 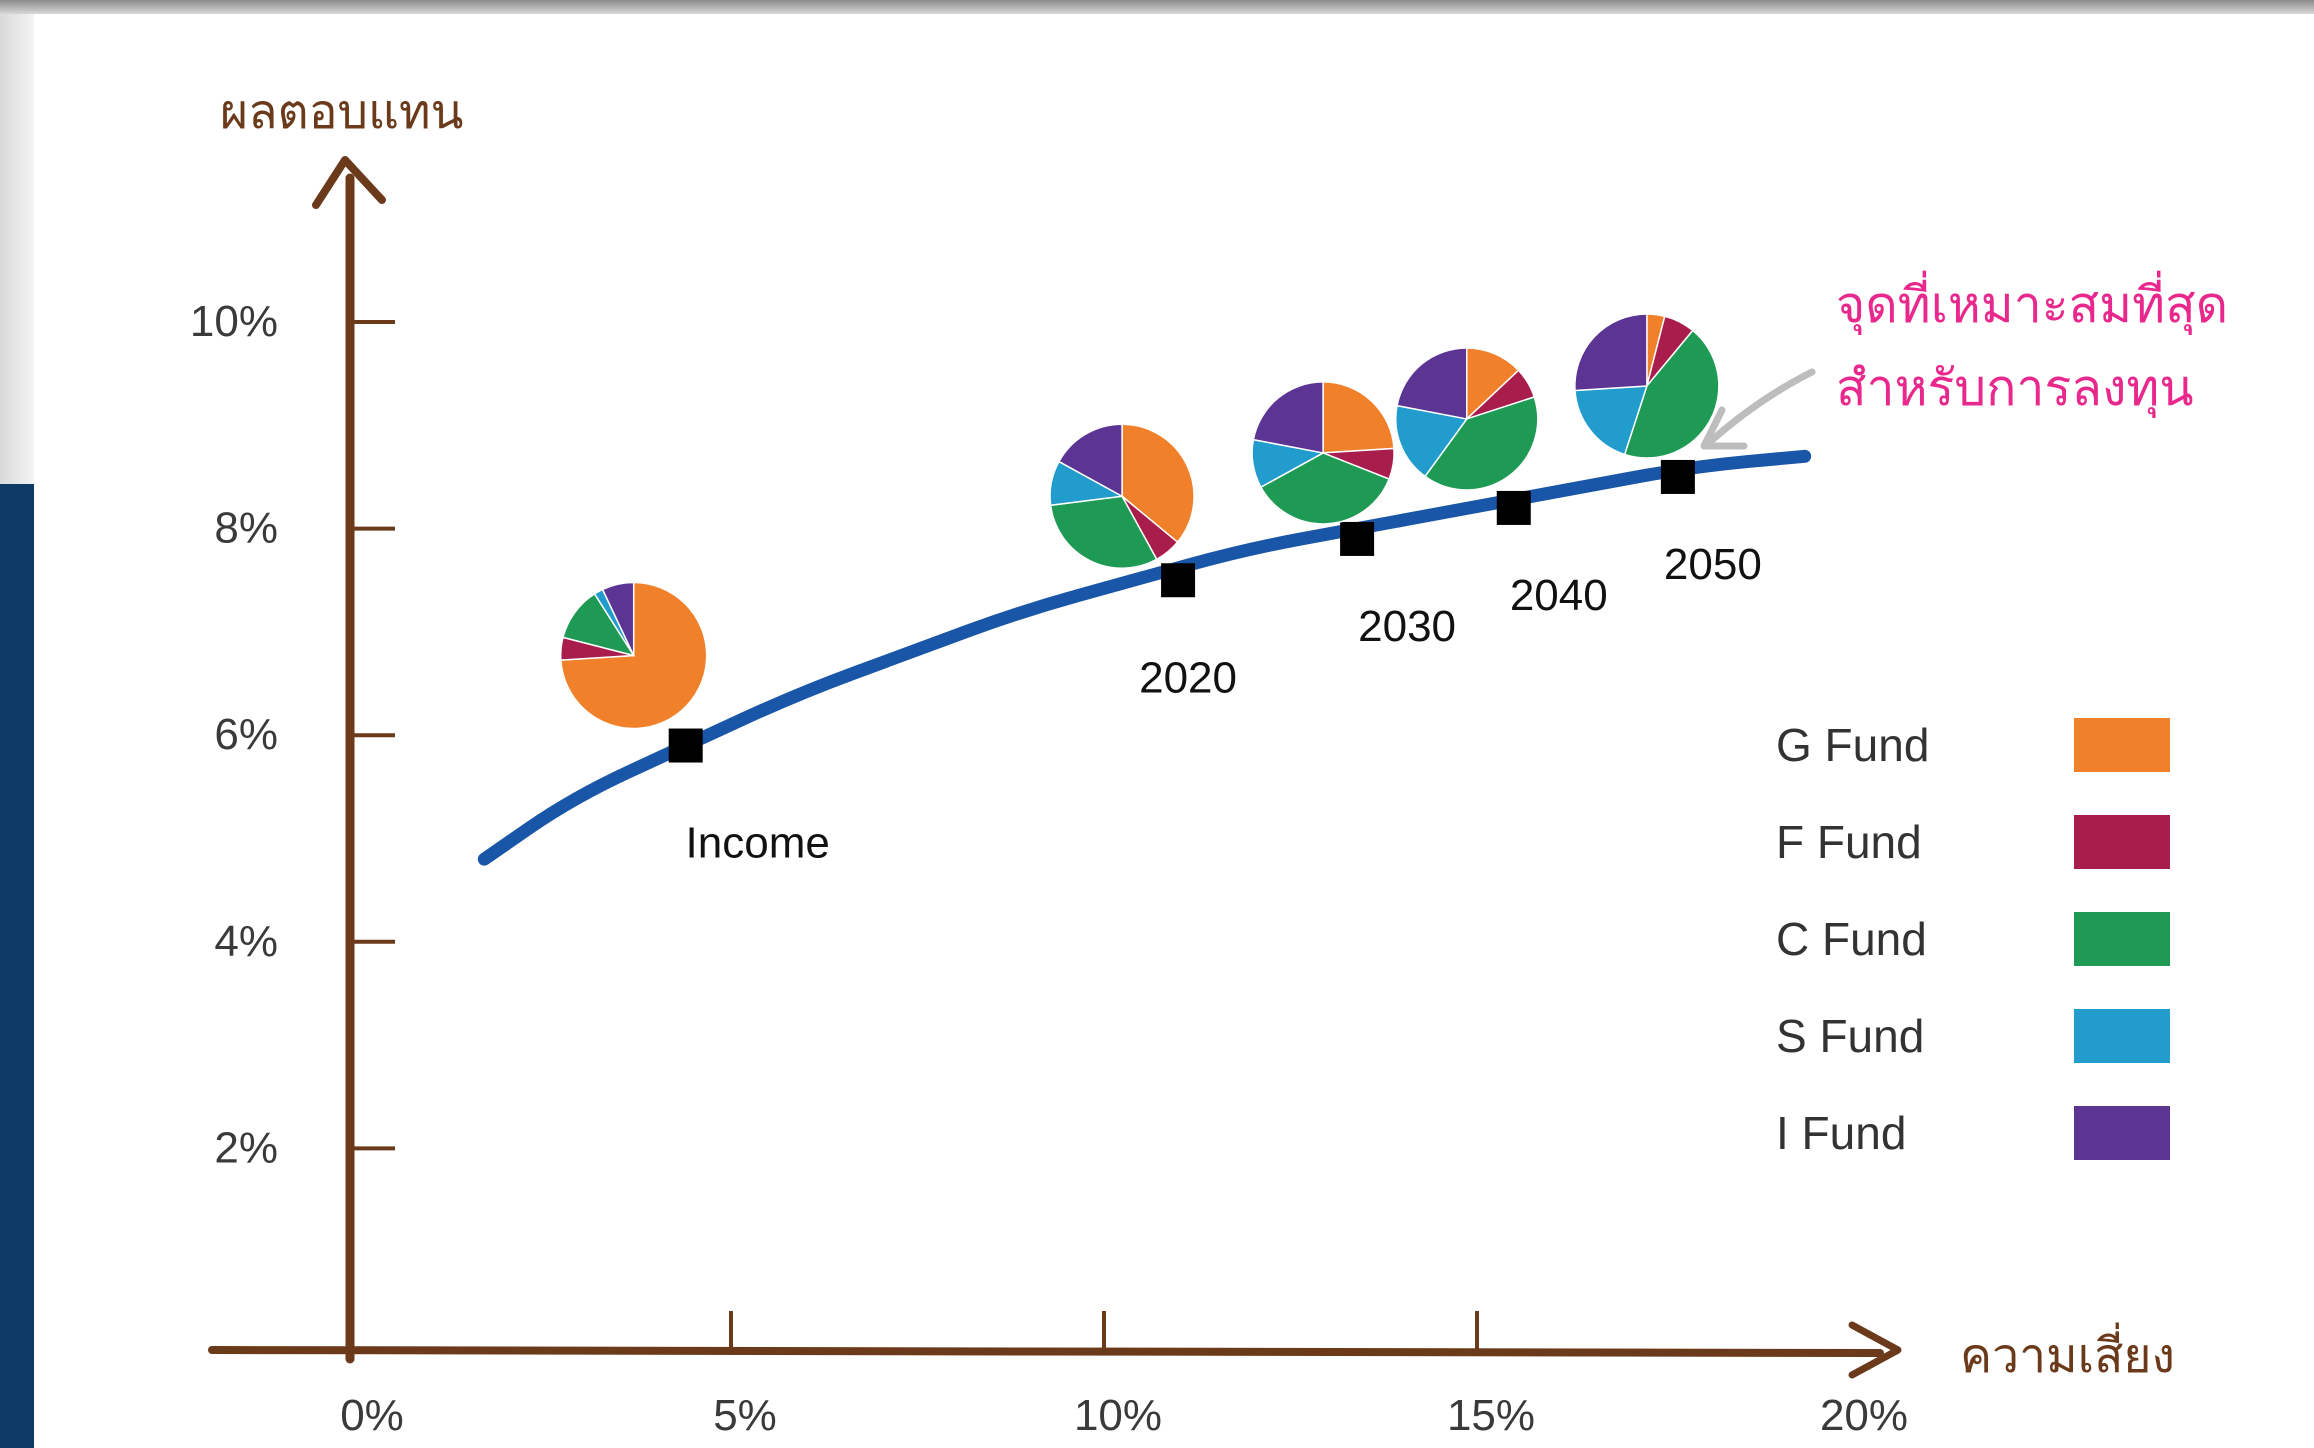 What do you see at coordinates (1852, 745) in the screenshot?
I see `legend-label: G Fund` at bounding box center [1852, 745].